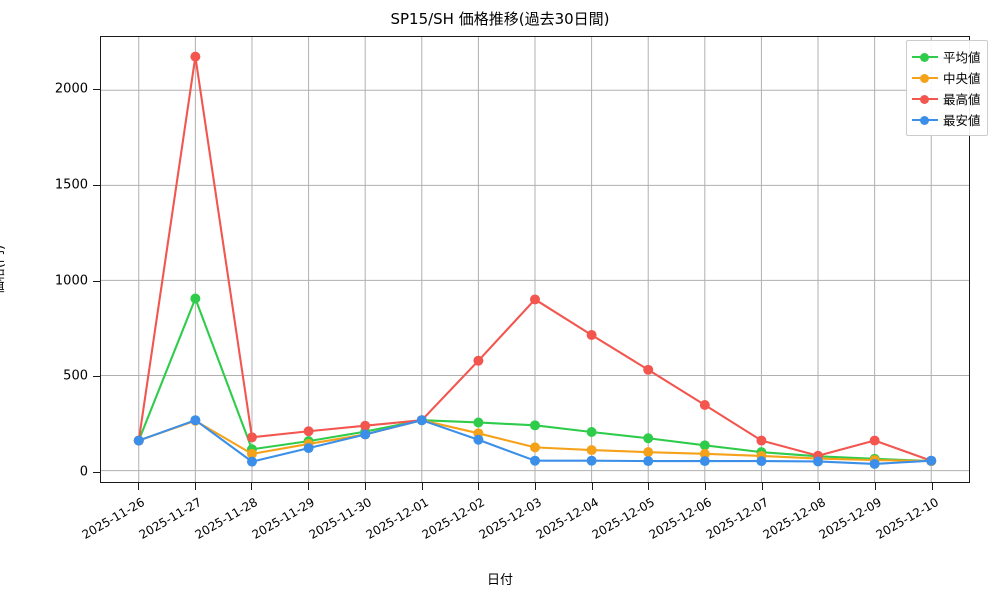 The width and height of the screenshot is (1000, 600). What do you see at coordinates (453, 518) in the screenshot?
I see `x-tick-label: 2025-12-02` at bounding box center [453, 518].